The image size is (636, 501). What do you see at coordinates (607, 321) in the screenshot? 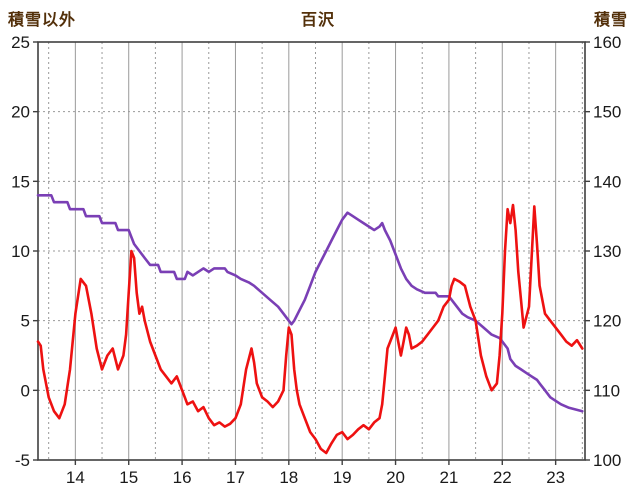
I see `right-tick-label: 120` at bounding box center [607, 321].